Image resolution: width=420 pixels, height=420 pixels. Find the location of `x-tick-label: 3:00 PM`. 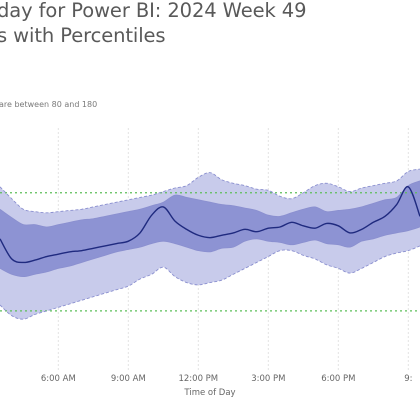

x-tick-label: 3:00 PM is located at coordinates (268, 379).